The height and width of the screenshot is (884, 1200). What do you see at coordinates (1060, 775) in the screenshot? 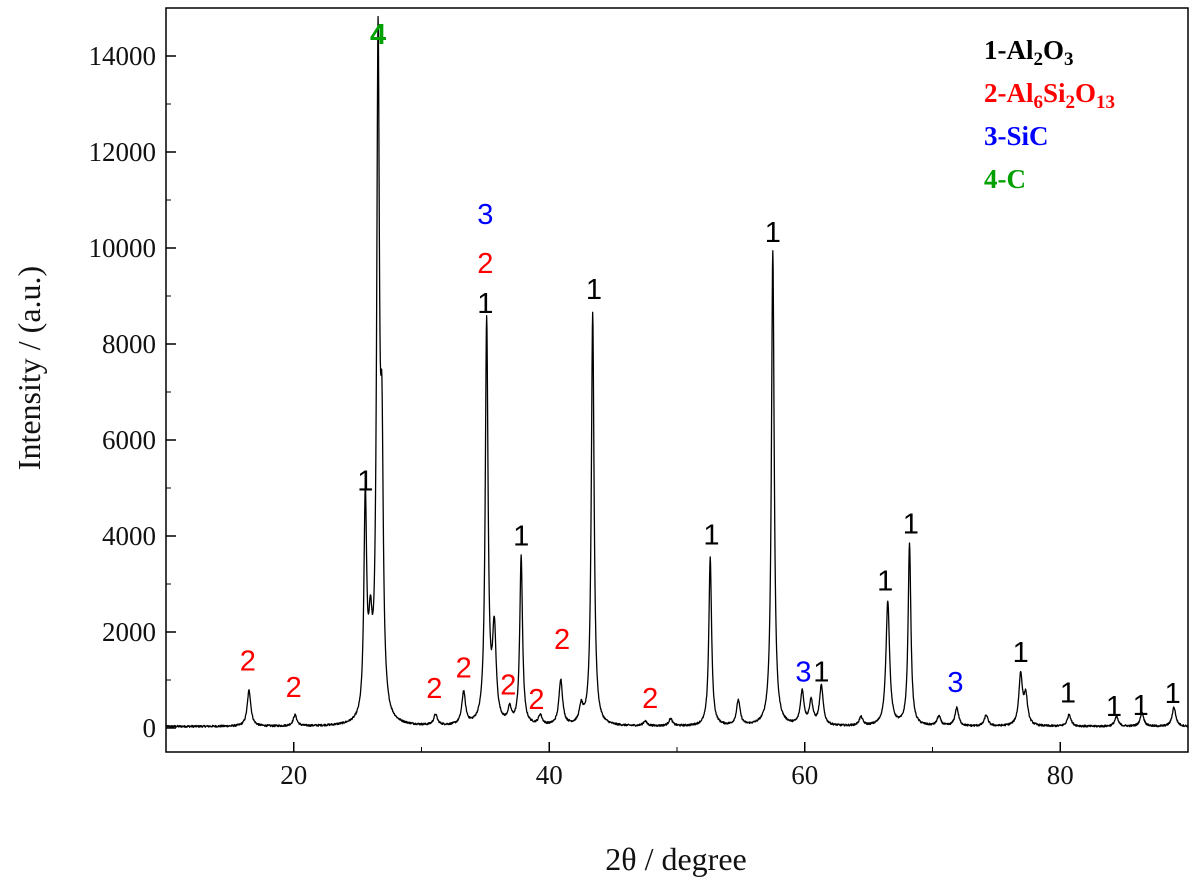
I see `x-tick-label: 80` at bounding box center [1060, 775].